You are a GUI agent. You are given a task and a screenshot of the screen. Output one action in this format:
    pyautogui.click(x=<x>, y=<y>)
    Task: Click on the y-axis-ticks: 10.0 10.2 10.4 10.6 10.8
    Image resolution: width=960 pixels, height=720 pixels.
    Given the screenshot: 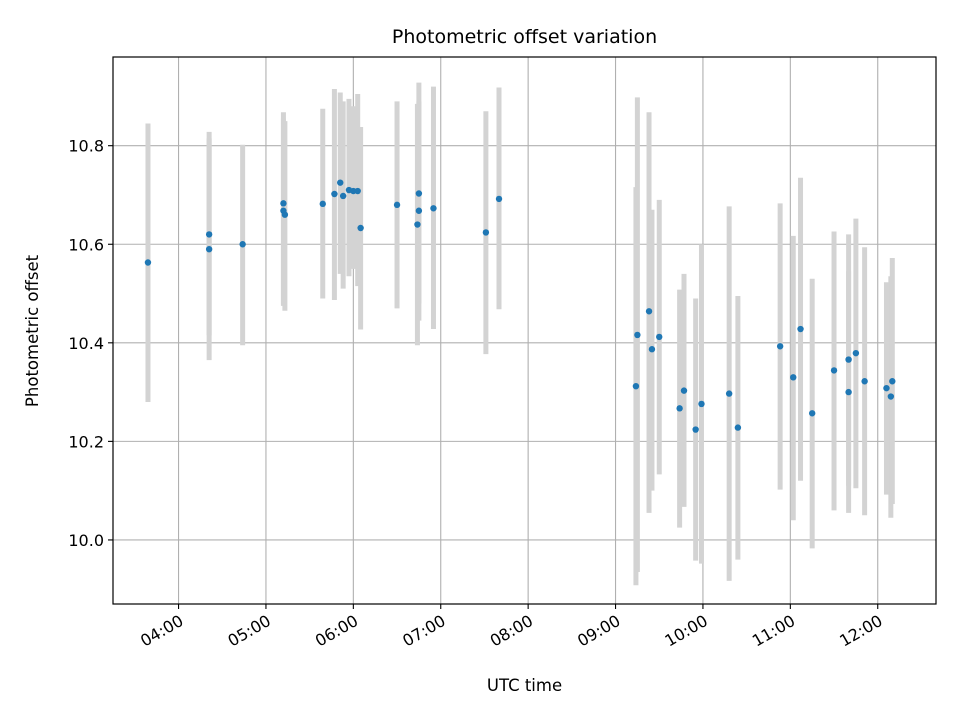 What is the action you would take?
    pyautogui.click(x=90, y=343)
    